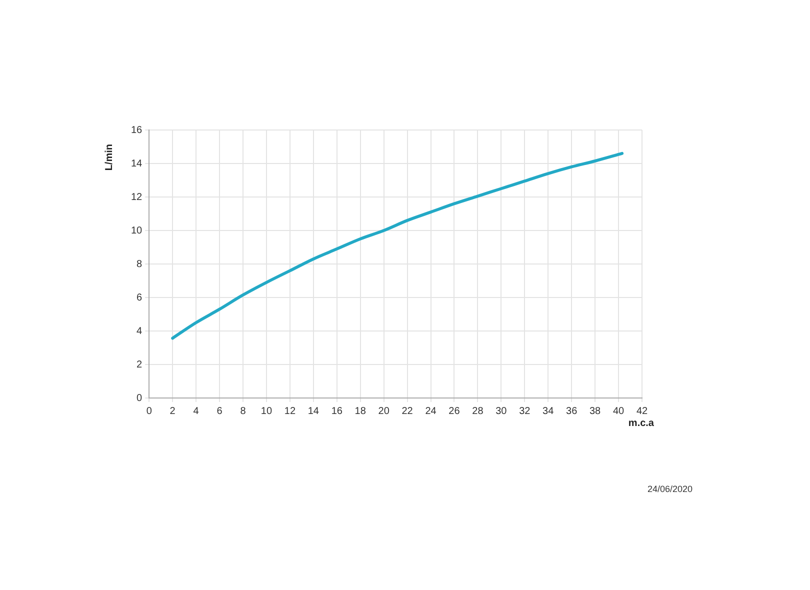 The width and height of the screenshot is (810, 590). What do you see at coordinates (642, 411) in the screenshot?
I see `x-tick-label: 42` at bounding box center [642, 411].